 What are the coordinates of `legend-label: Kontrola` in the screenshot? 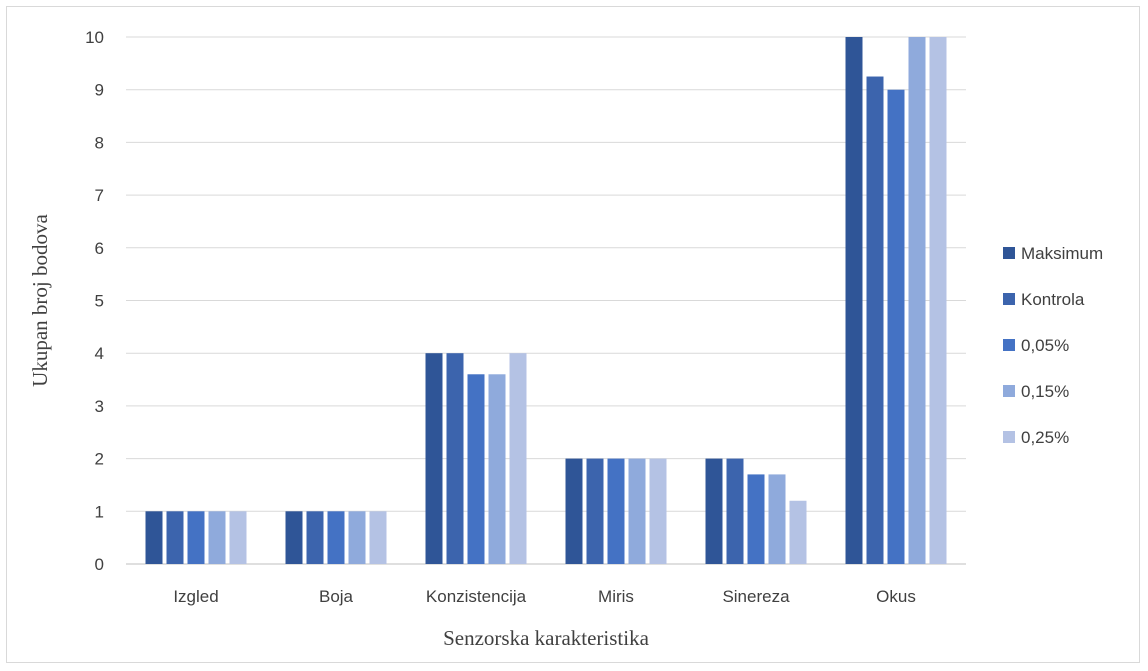 It's located at (1053, 299).